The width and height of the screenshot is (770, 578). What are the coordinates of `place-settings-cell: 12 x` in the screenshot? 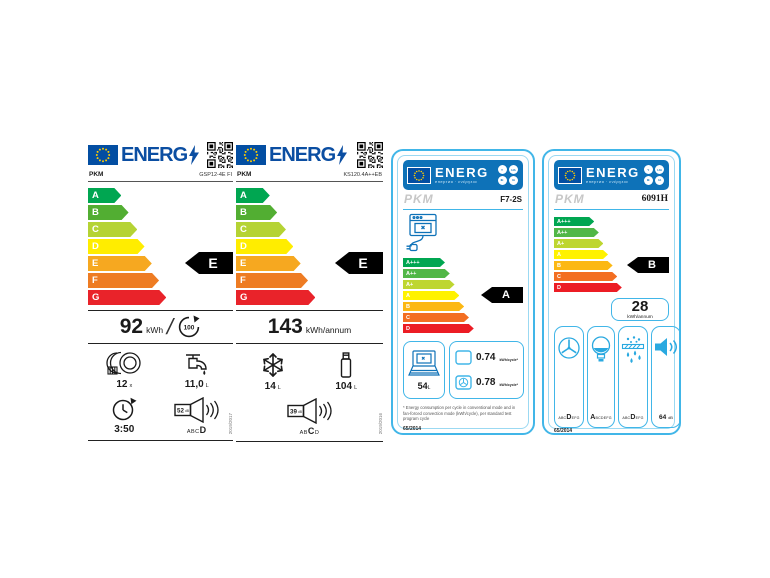 It's located at (124, 370).